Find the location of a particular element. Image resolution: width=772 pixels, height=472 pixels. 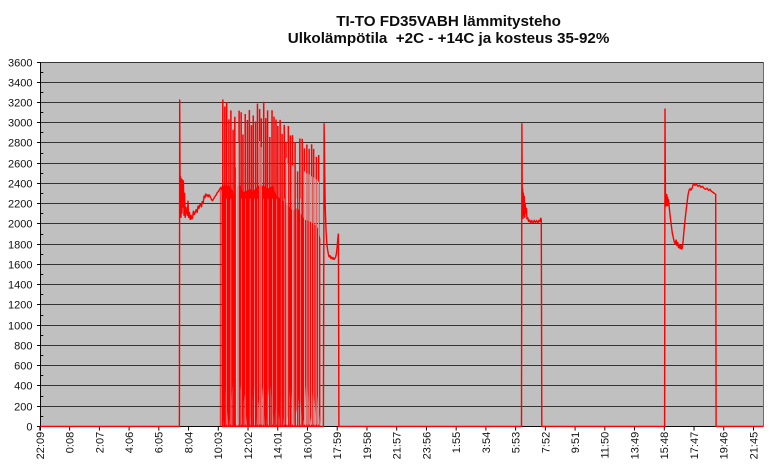

svg-text: 11:50 is located at coordinates (606, 445).